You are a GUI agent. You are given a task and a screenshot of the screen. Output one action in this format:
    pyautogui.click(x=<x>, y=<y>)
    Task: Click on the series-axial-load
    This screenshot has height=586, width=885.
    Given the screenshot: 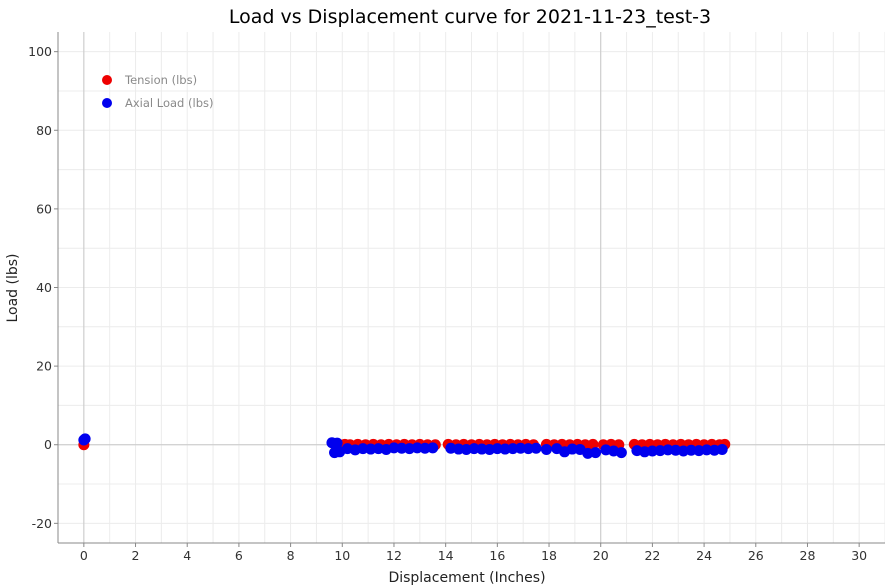 What is the action you would take?
    pyautogui.click(x=403, y=446)
    